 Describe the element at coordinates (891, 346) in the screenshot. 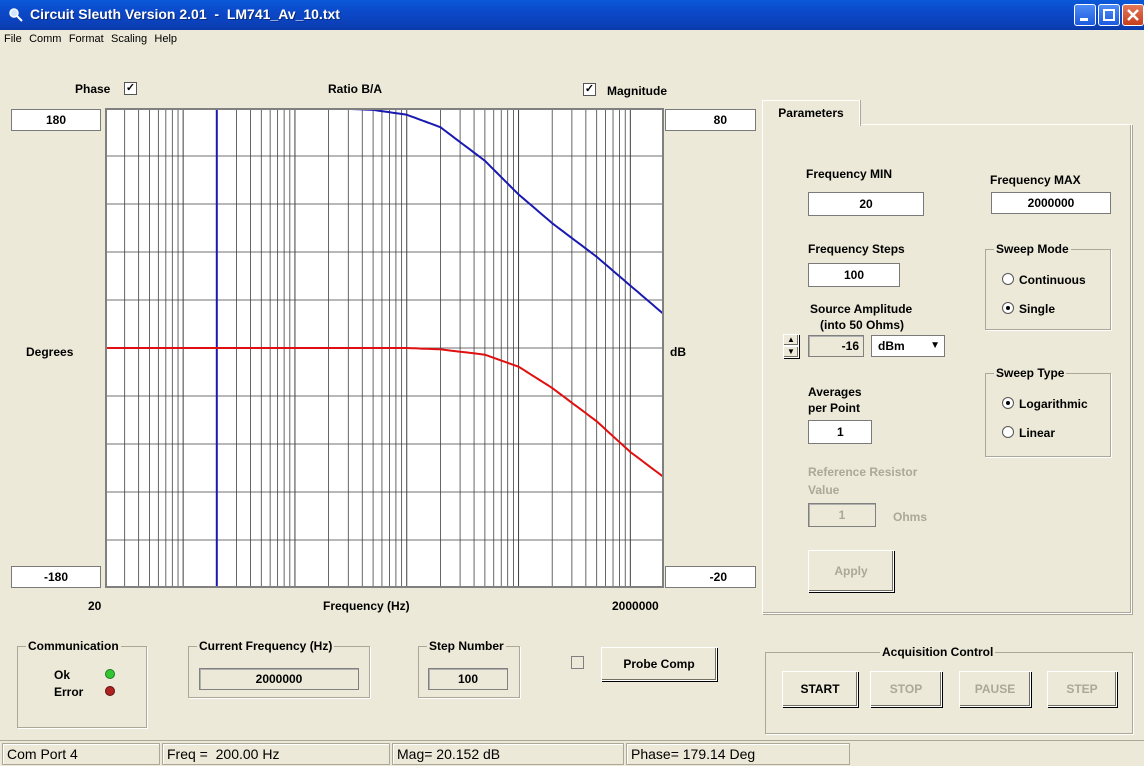

I see `amp-unit-value: dBm` at that location.